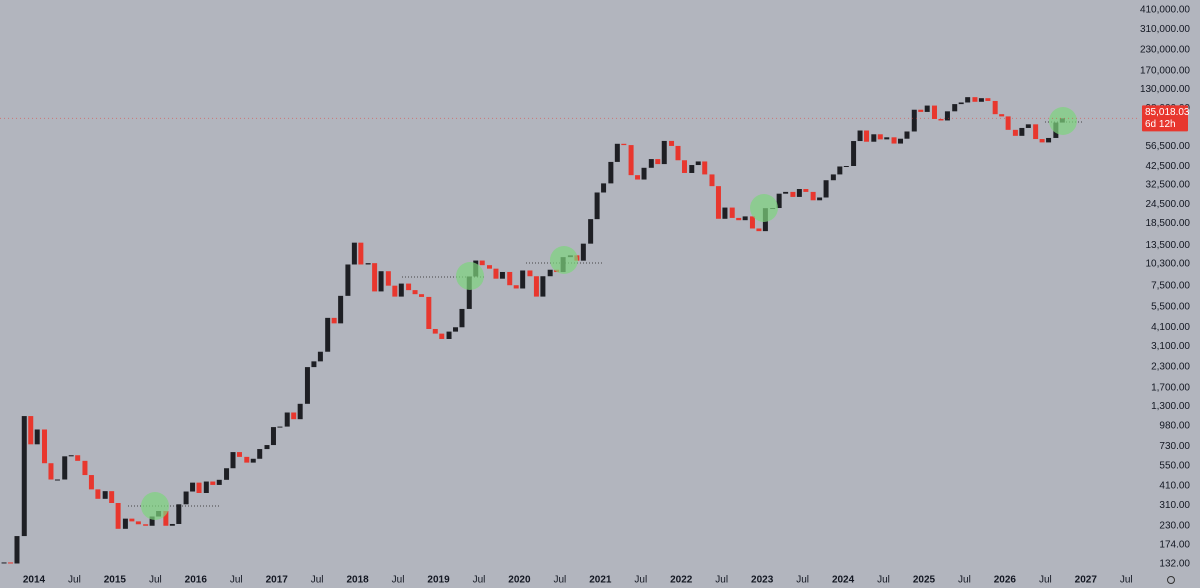 The image size is (1200, 588). I want to click on x-tick-label: 2022, so click(681, 580).